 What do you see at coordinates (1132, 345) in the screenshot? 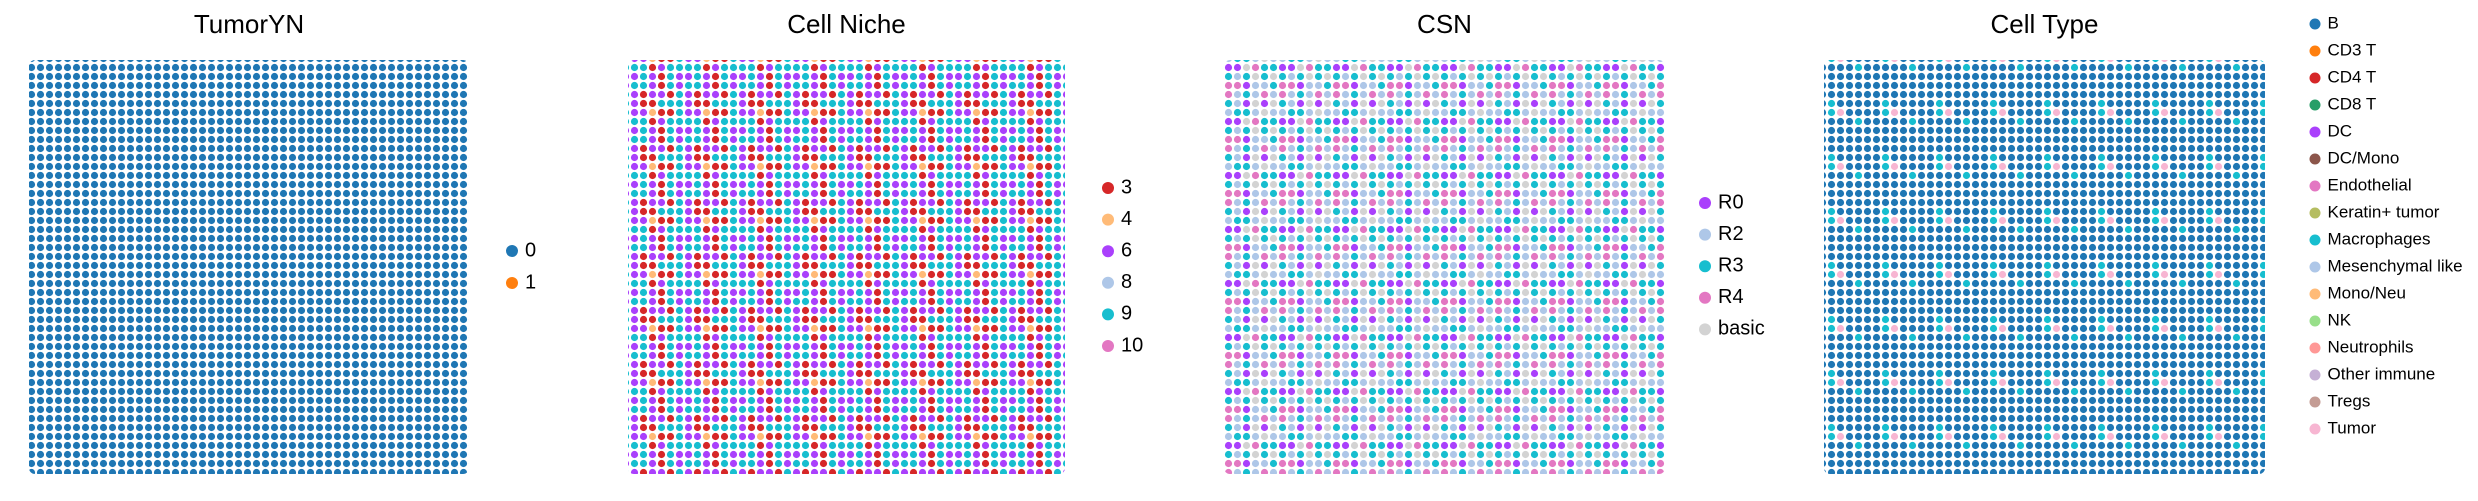
I see `legend-label: 10` at bounding box center [1132, 345].